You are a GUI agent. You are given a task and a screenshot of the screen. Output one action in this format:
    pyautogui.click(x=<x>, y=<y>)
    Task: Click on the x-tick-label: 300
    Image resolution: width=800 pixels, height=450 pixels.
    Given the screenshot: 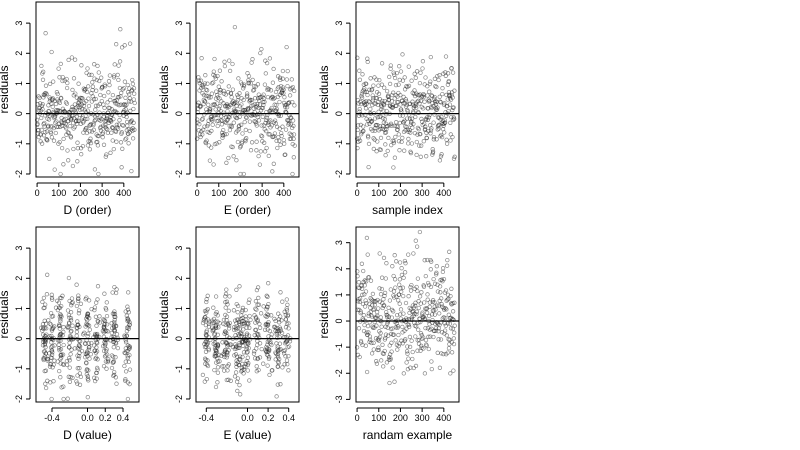 What is the action you would take?
    pyautogui.click(x=262, y=193)
    